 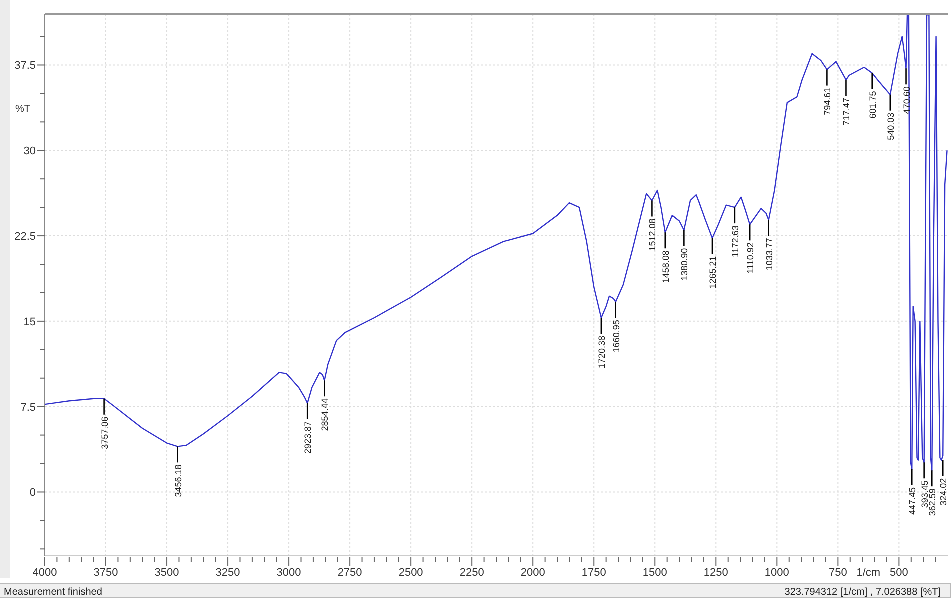 What do you see at coordinates (28, 408) in the screenshot?
I see `y-tick-label: 7.5` at bounding box center [28, 408].